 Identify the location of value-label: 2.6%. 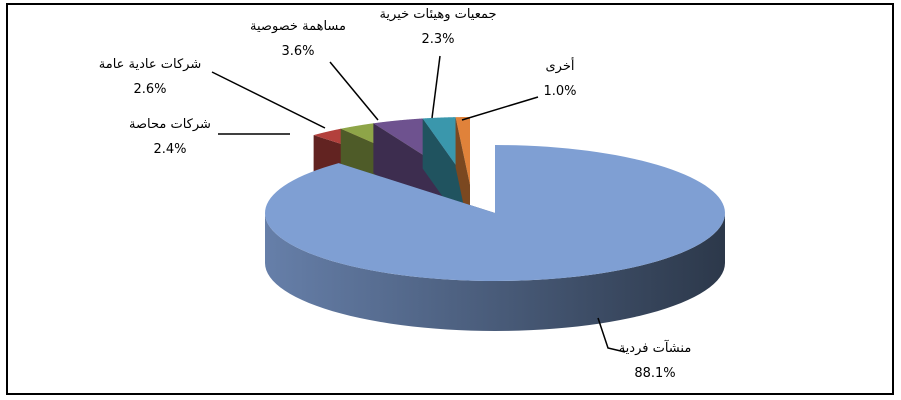
(149, 89).